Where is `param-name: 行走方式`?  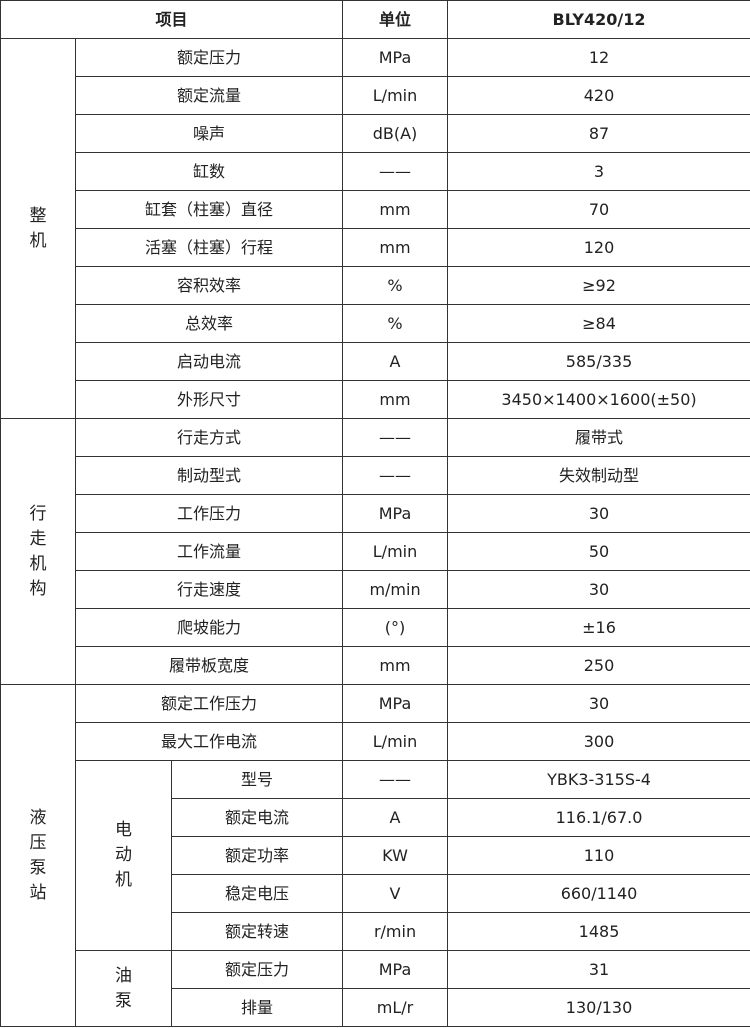
param-name: 行走方式 is located at coordinates (209, 437).